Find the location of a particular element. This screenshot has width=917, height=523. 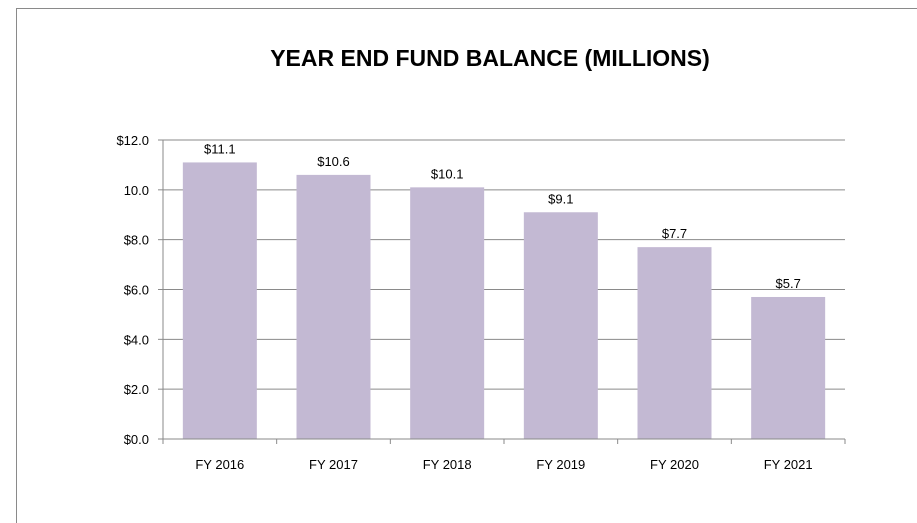

chart-title: YEAR END FUND BALANCE (MILLIONS) is located at coordinates (490, 58).